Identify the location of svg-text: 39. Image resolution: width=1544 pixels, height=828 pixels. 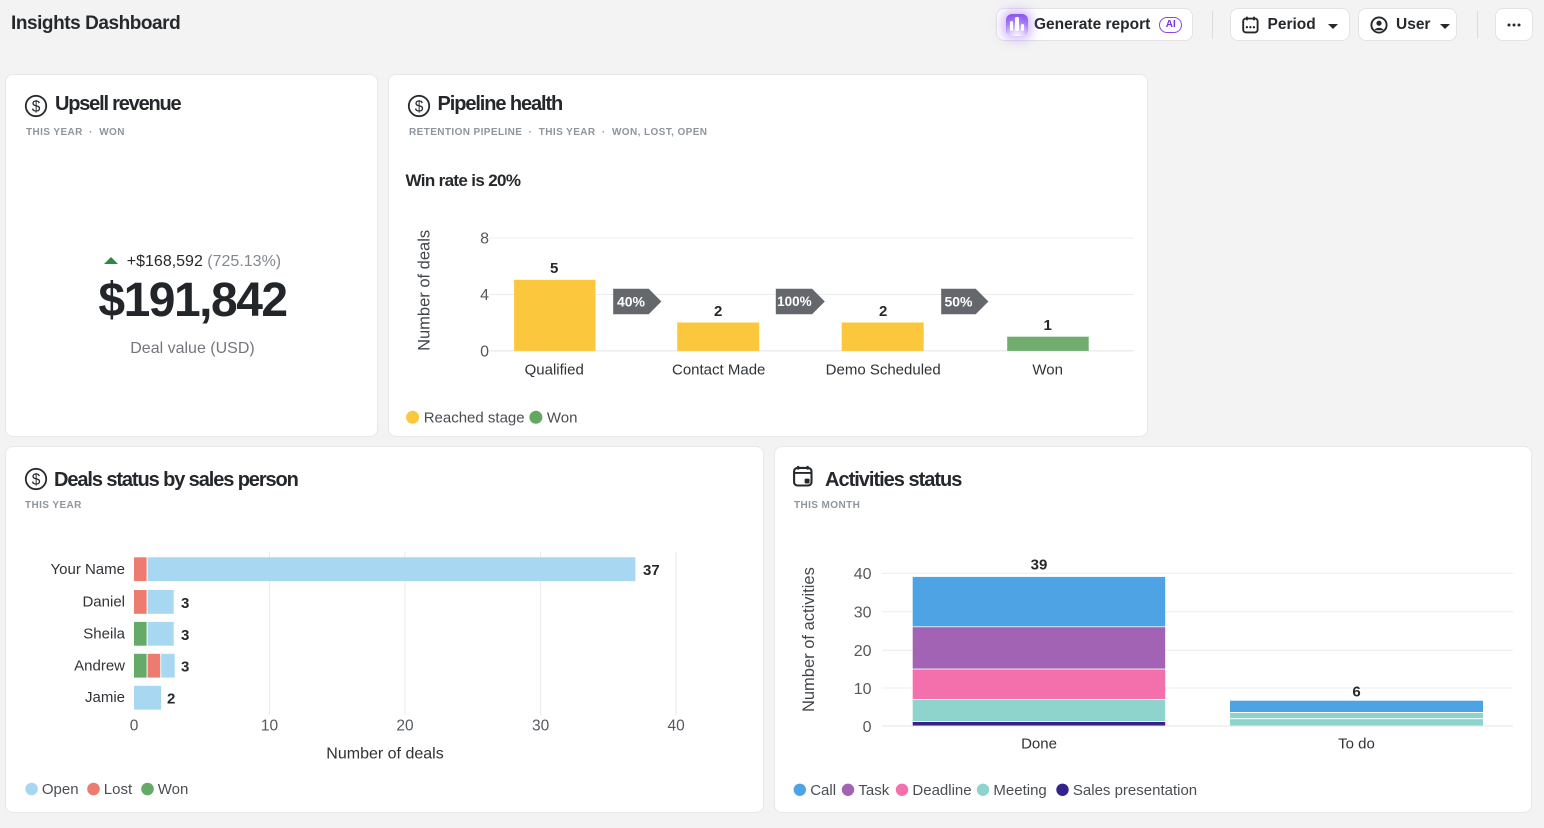
(1039, 565).